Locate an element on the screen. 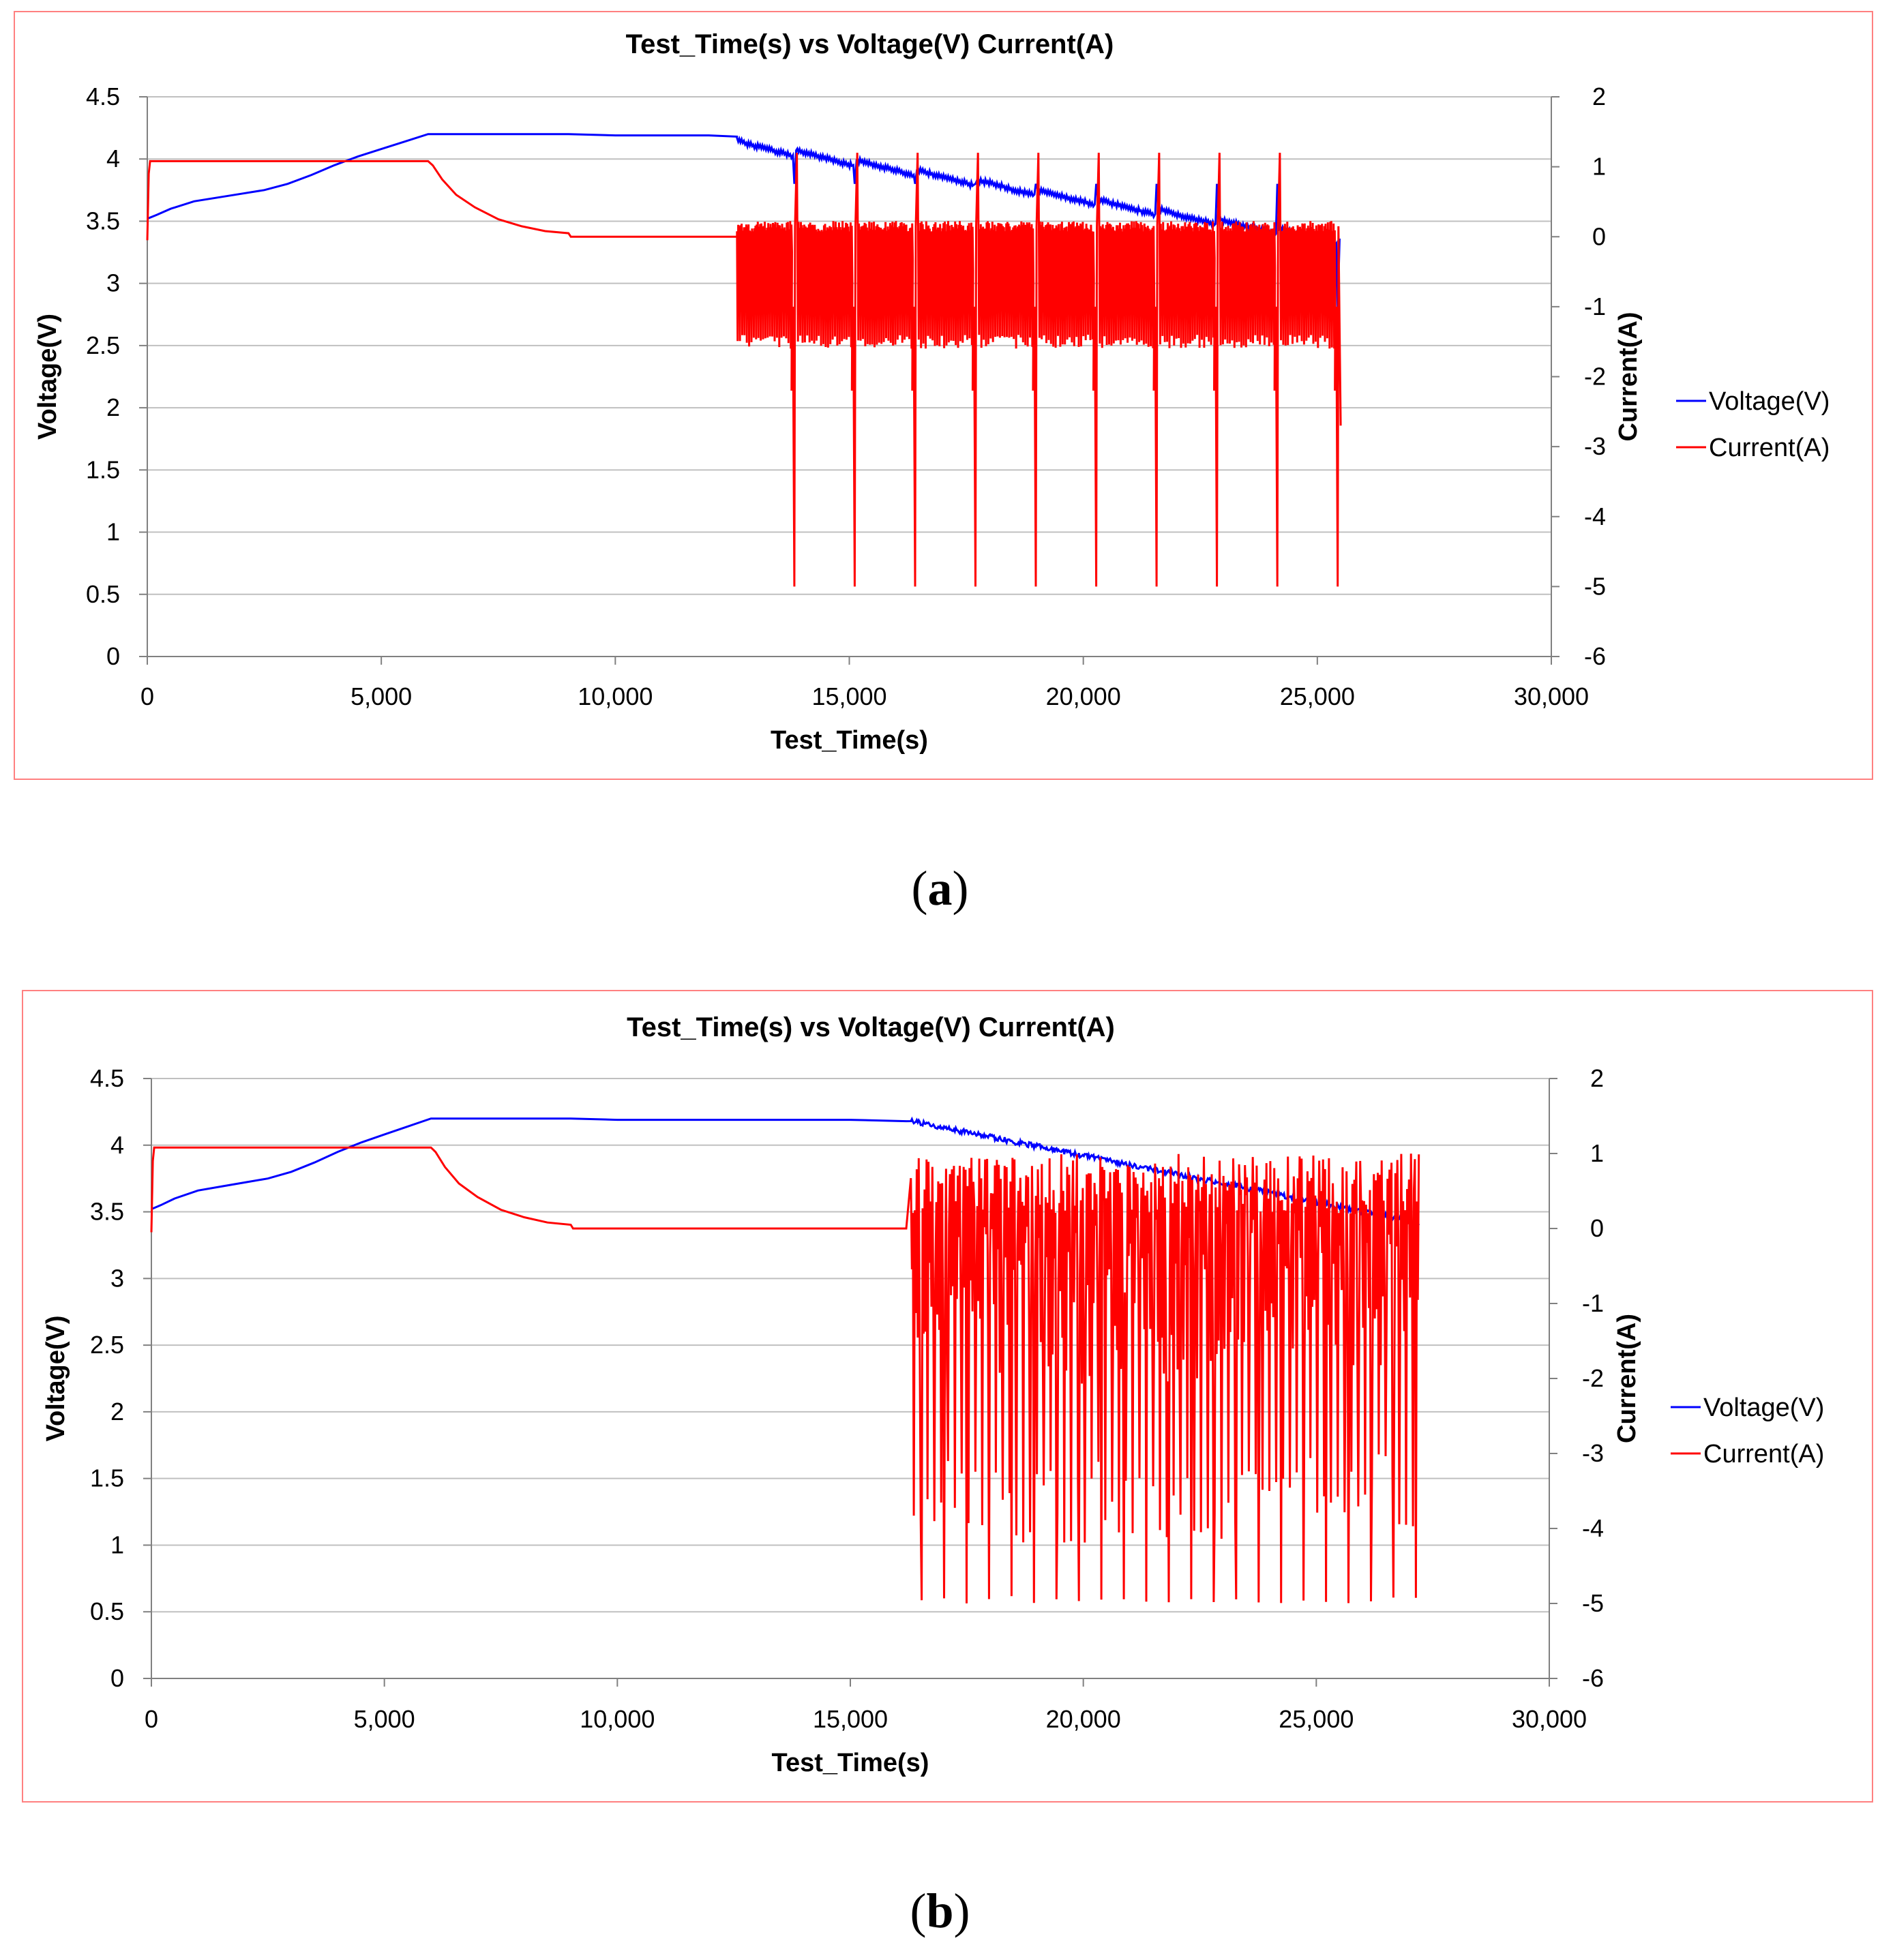  series-line-current is located at coordinates (744, 370).